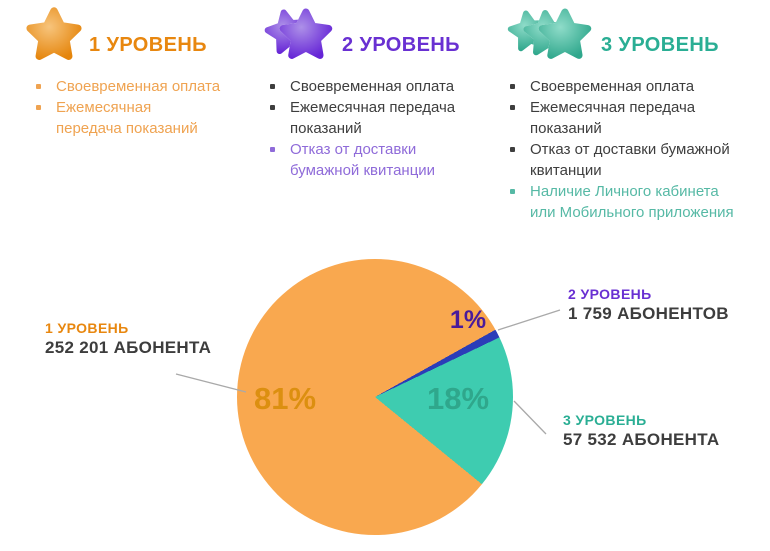 The image size is (770, 551). What do you see at coordinates (54, 36) in the screenshot?
I see `level-1-star-icon` at bounding box center [54, 36].